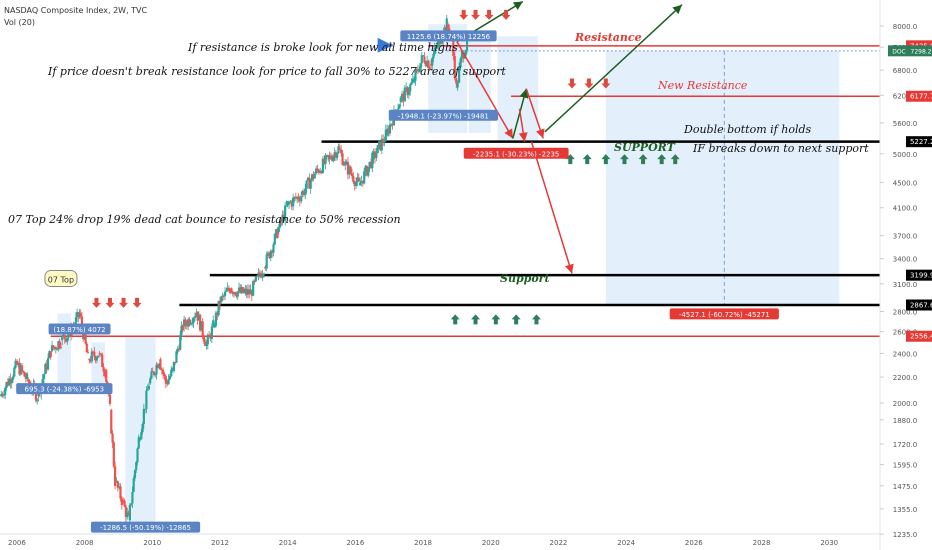 Image resolution: width=932 pixels, height=550 pixels. What do you see at coordinates (76, 10) in the screenshot?
I see `symbol-title: NASDAQ Composite Index, 2W, TVC` at bounding box center [76, 10].